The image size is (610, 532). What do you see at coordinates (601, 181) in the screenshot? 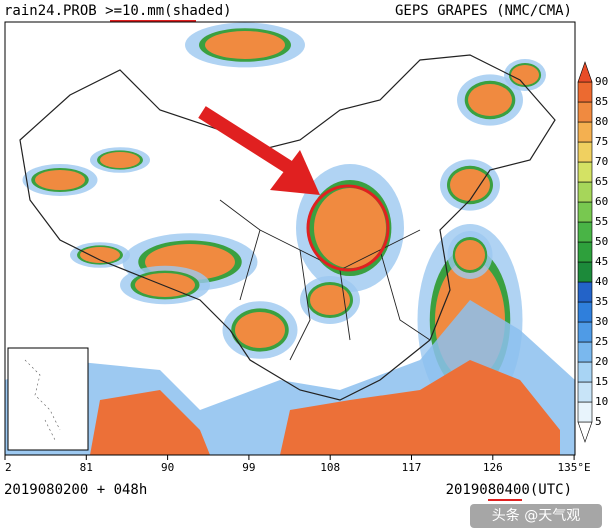
I see `colorbar-label: 65` at bounding box center [601, 181].